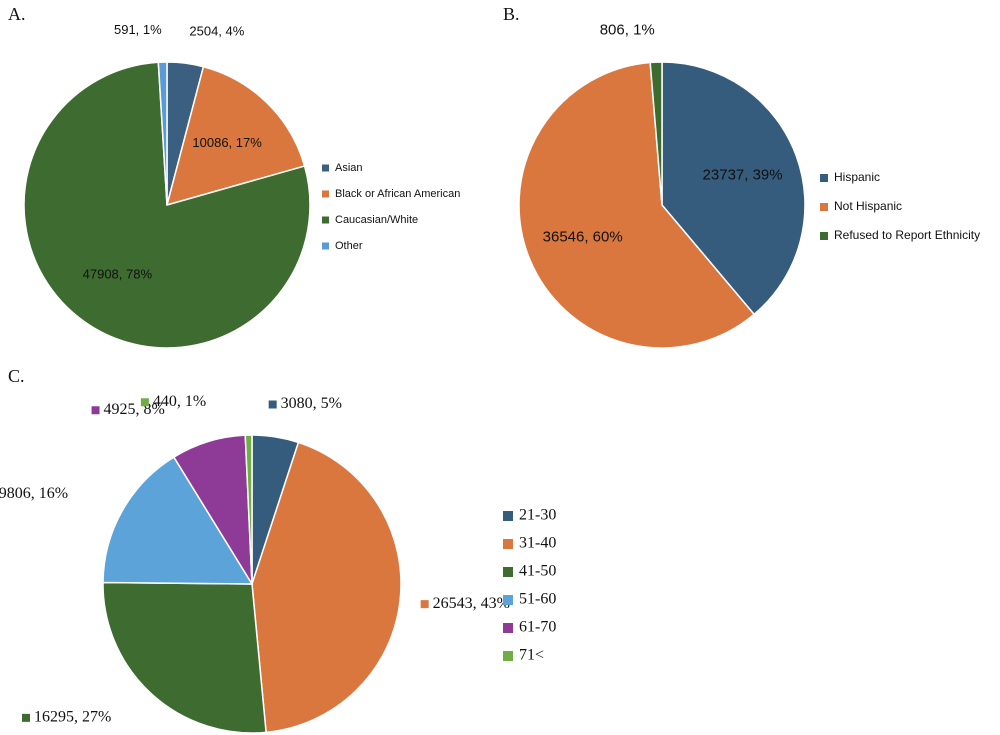  What do you see at coordinates (216, 30) in the screenshot?
I see `data-label: 2504, 4%` at bounding box center [216, 30].